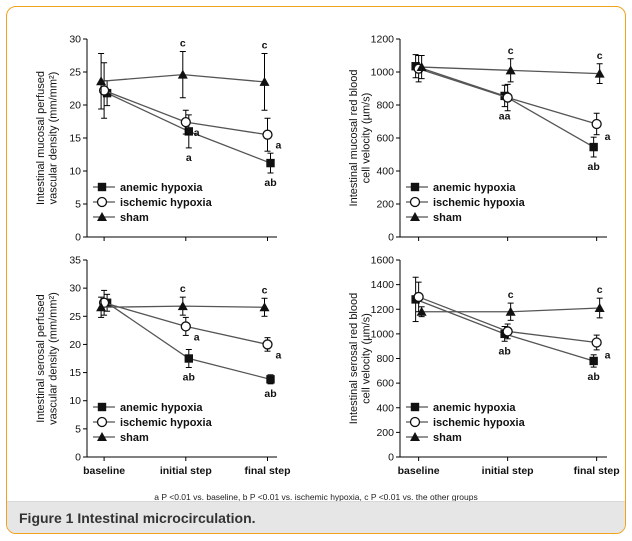 The width and height of the screenshot is (632, 541). What do you see at coordinates (41, 358) in the screenshot?
I see `y-axis-label-line: Intestinal serosal perfused` at bounding box center [41, 358].